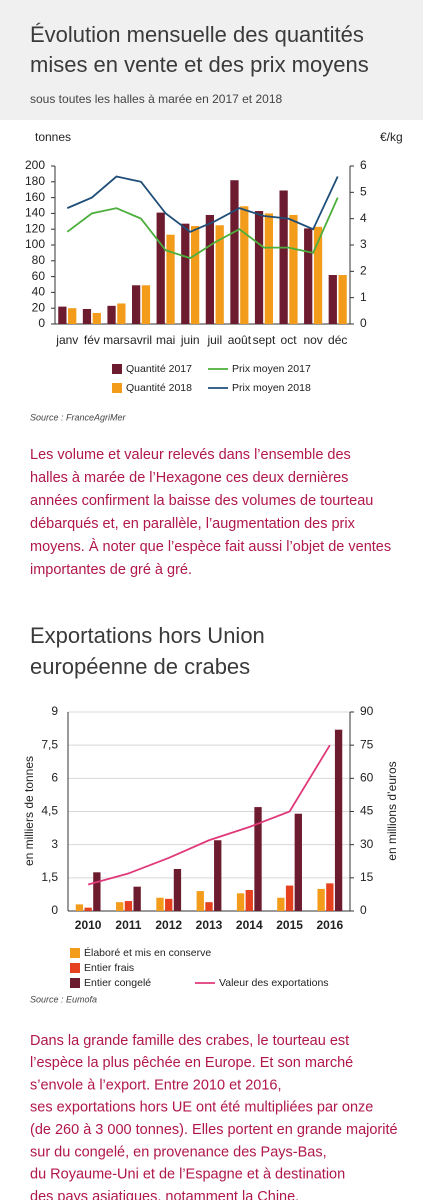 This screenshot has height=1200, width=423. I want to click on y-tick-label: 140, so click(35, 213).